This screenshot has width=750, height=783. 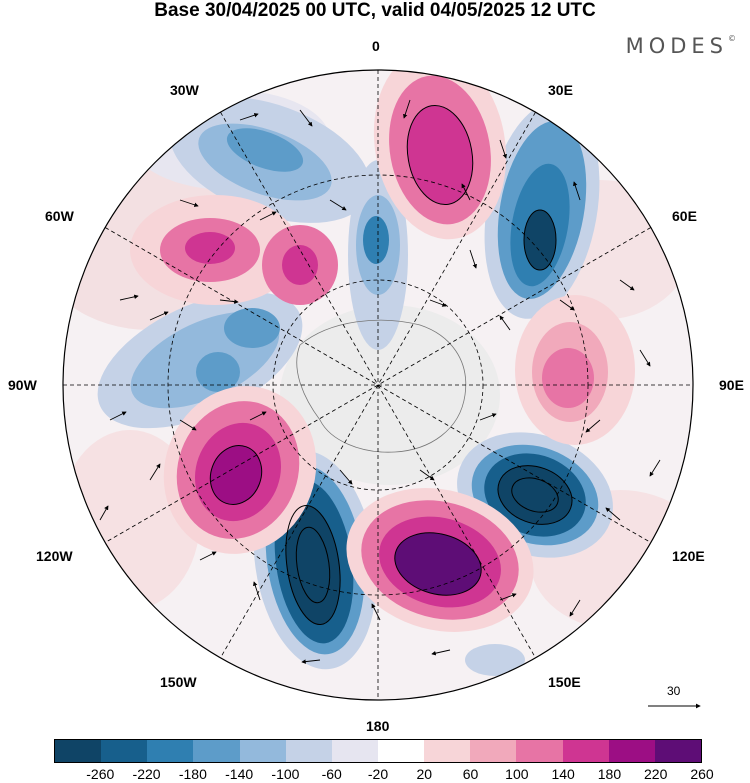 What do you see at coordinates (59, 216) in the screenshot?
I see `lon-label-60w: 60W` at bounding box center [59, 216].